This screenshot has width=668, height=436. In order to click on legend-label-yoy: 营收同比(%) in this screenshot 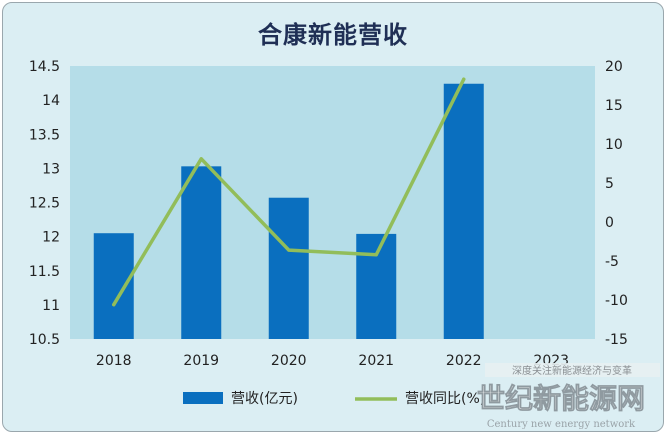, I will do `click(445, 399)`.